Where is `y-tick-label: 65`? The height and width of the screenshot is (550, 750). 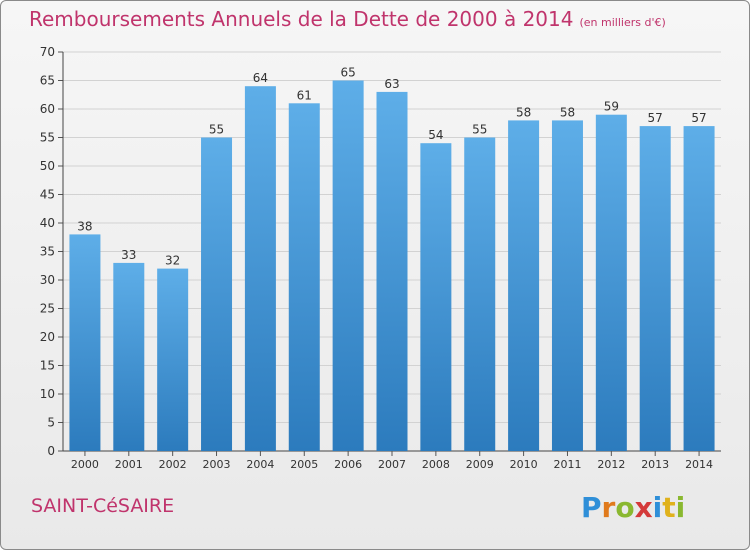 y-tick-label: 65 is located at coordinates (47, 81).